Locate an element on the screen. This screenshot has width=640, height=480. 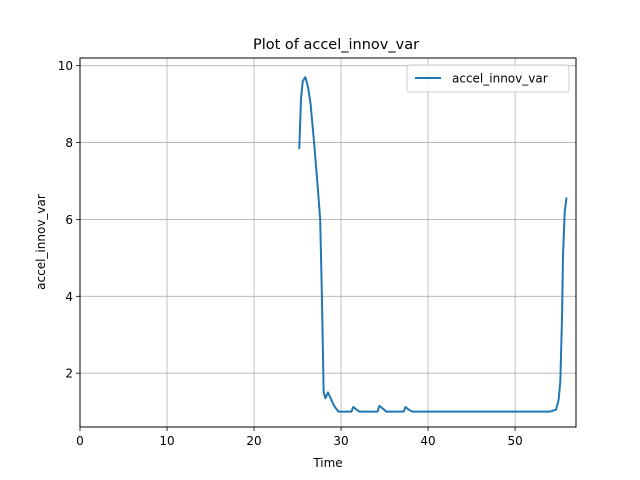
y-tick-label: 8 is located at coordinates (69, 143).